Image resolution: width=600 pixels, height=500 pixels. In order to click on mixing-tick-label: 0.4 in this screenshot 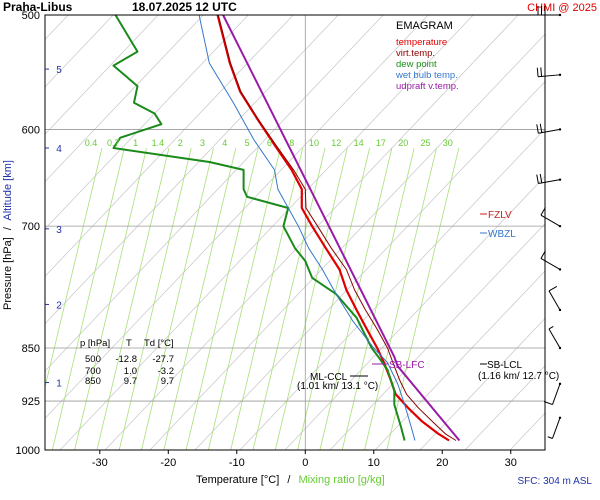, I will do `click(91, 143)`.